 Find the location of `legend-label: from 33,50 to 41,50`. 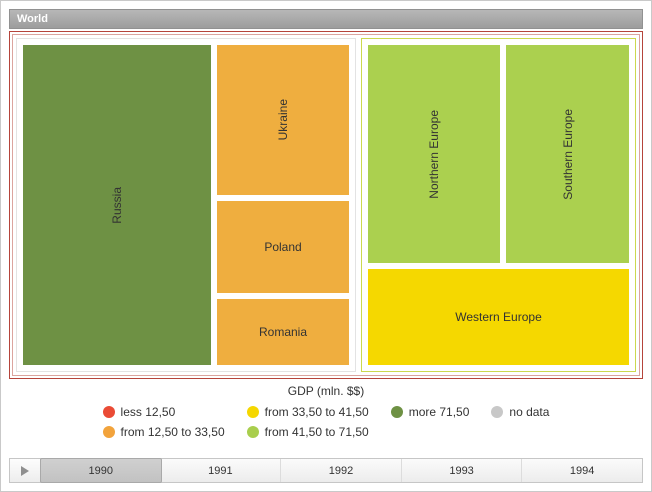

legend-label: from 33,50 to 41,50 is located at coordinates (316, 412).